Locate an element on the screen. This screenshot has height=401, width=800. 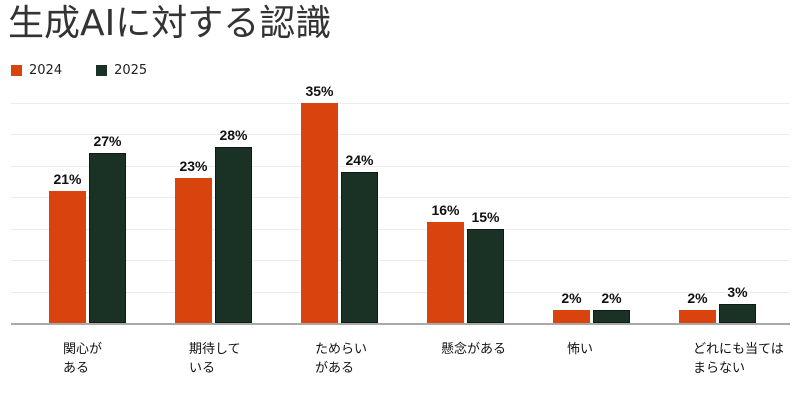
value-label: 3% is located at coordinates (737, 292).